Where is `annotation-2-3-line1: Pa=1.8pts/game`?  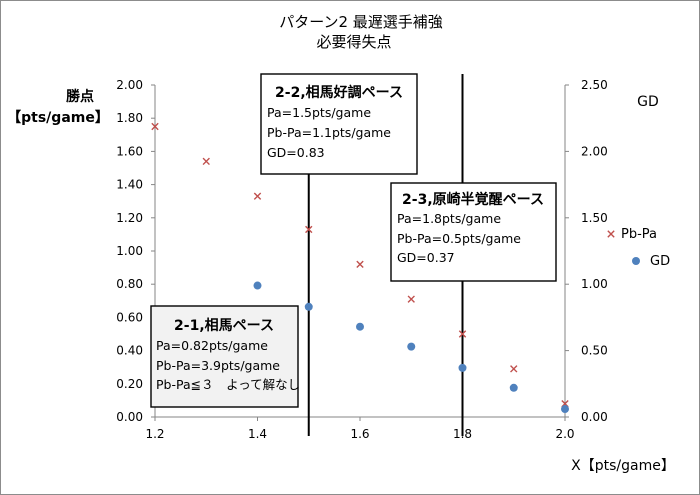
annotation-2-3-line1: Pa=1.8pts/game is located at coordinates (449, 218).